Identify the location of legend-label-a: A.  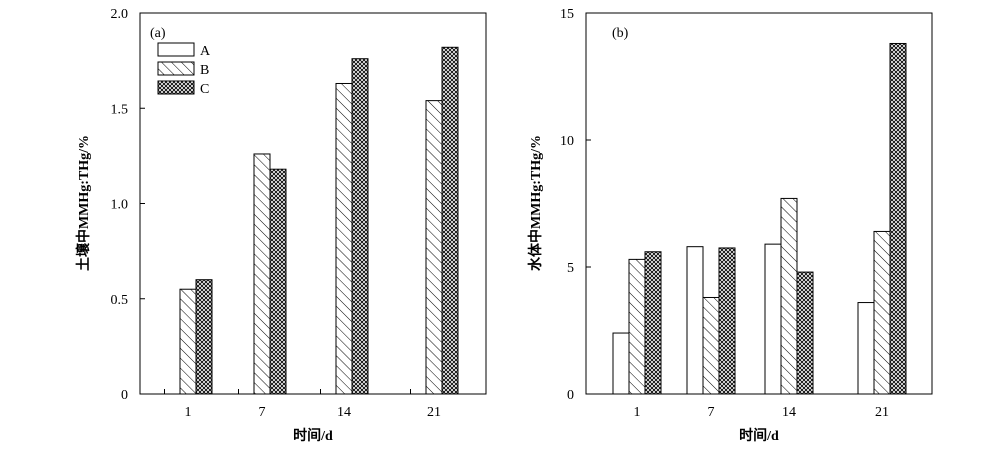
(205, 51).